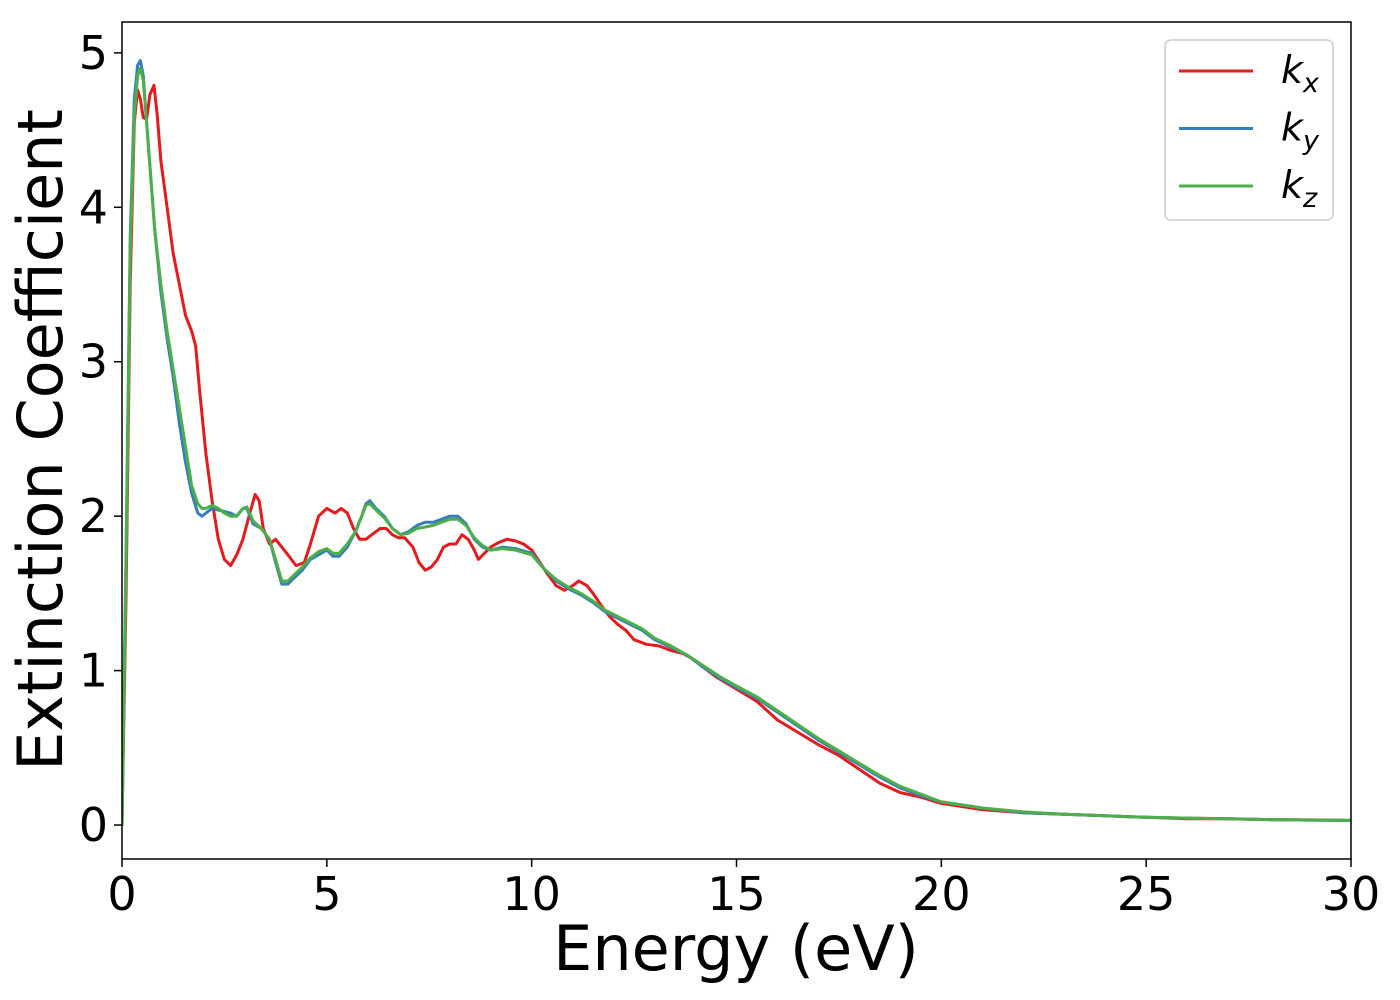 The image size is (1400, 1000). I want to click on legend-label-x: kx, so click(1300, 73).